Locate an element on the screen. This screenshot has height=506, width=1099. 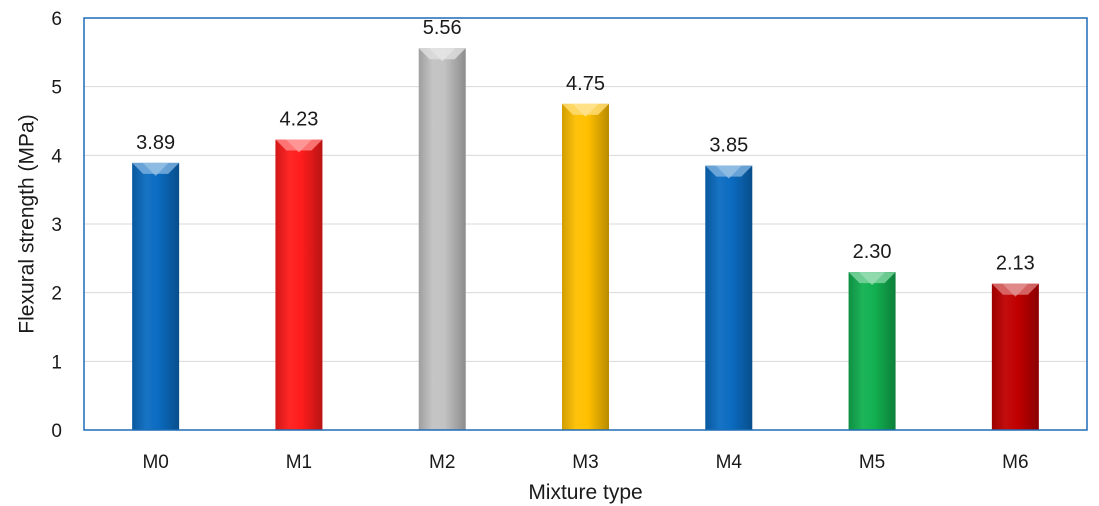
x-tick-label: M2 is located at coordinates (442, 462).